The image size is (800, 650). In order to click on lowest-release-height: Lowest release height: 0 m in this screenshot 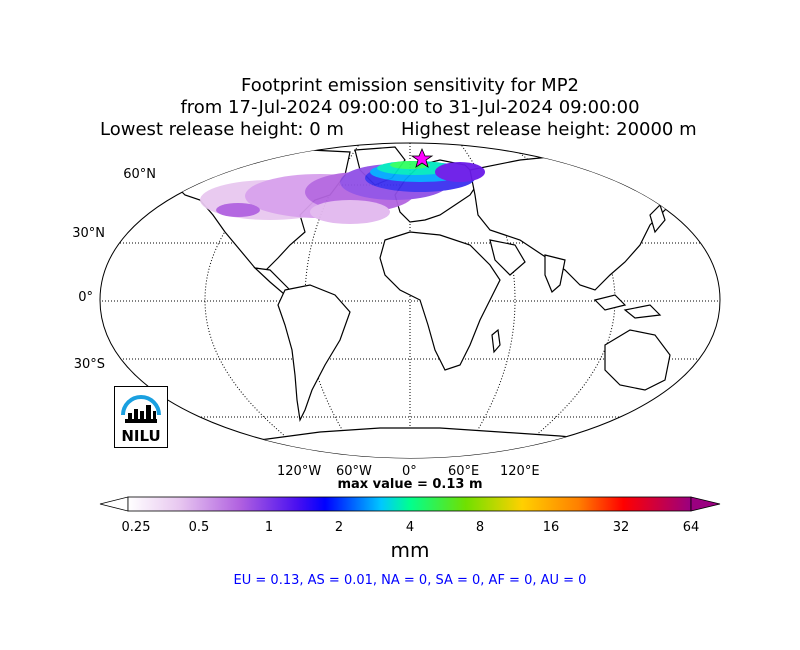, I will do `click(222, 129)`.